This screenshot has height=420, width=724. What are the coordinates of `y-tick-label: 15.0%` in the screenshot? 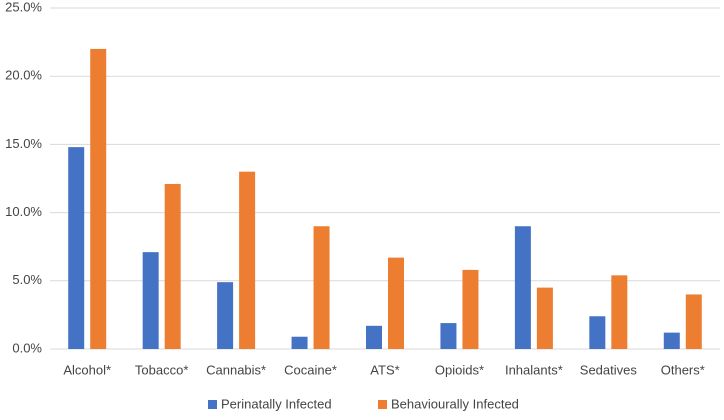 It's located at (23, 143).